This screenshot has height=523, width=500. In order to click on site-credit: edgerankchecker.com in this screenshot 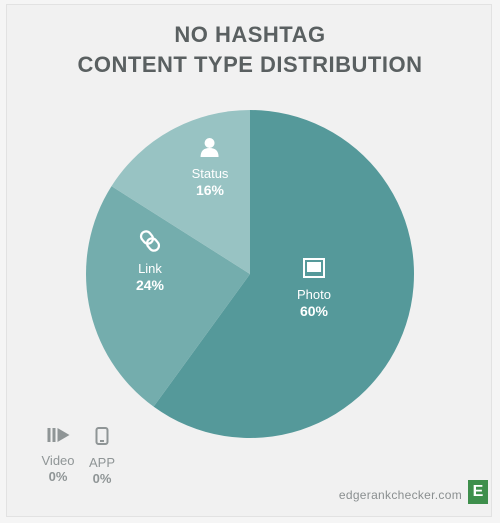, I will do `click(400, 495)`.